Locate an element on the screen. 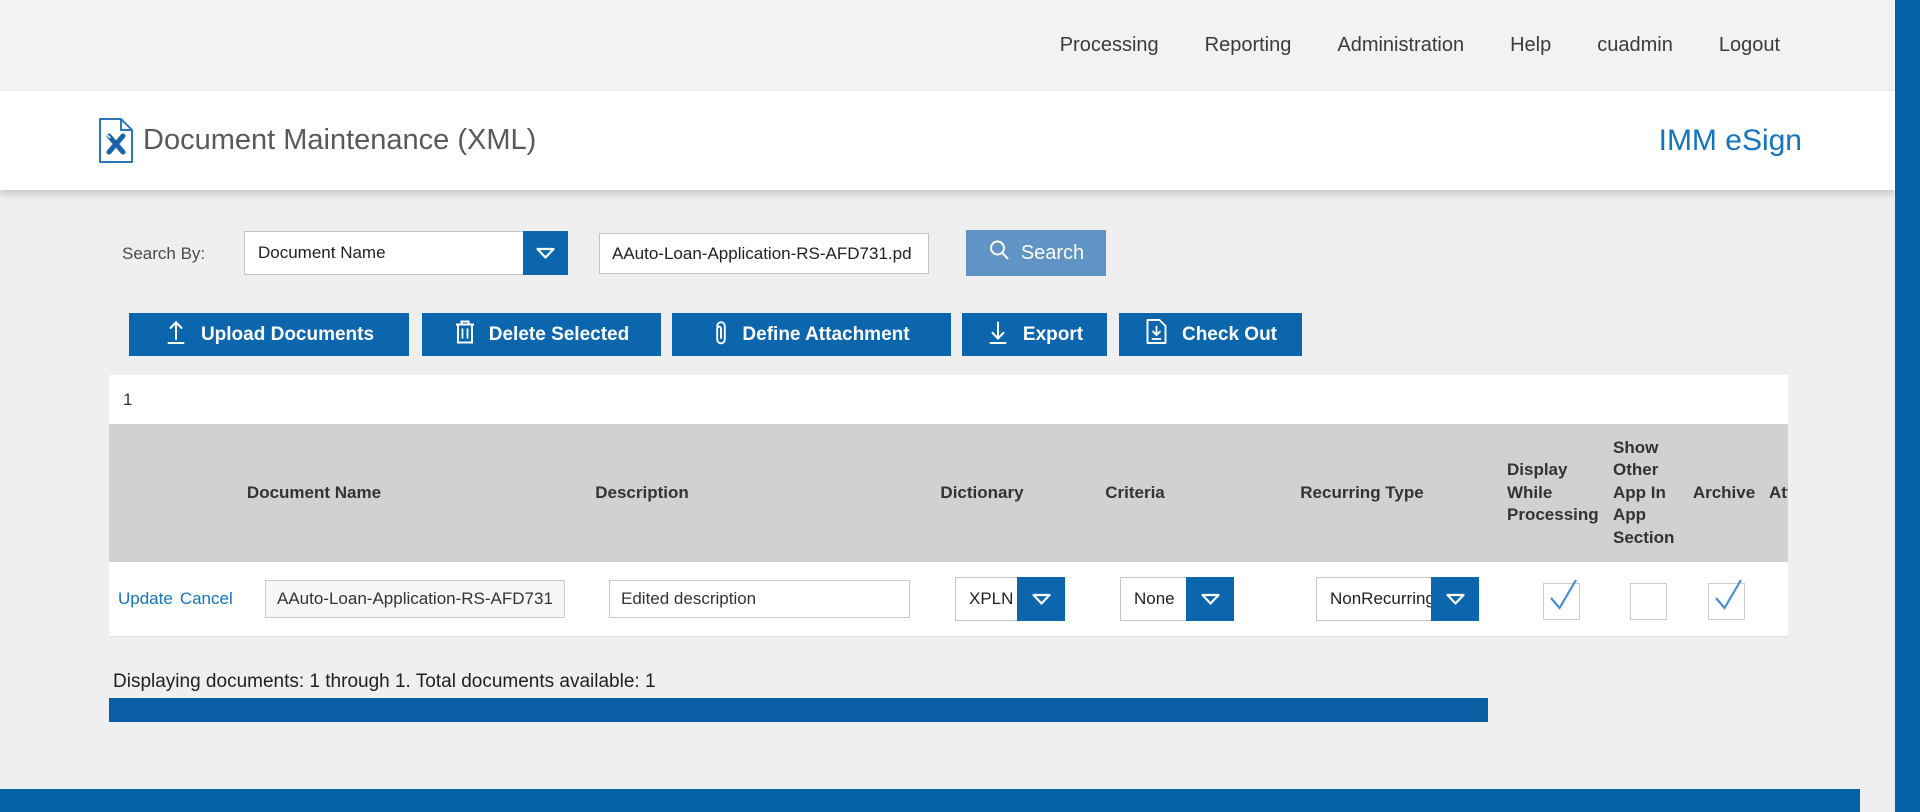 The width and height of the screenshot is (1920, 812). export-label: Export is located at coordinates (1053, 334).